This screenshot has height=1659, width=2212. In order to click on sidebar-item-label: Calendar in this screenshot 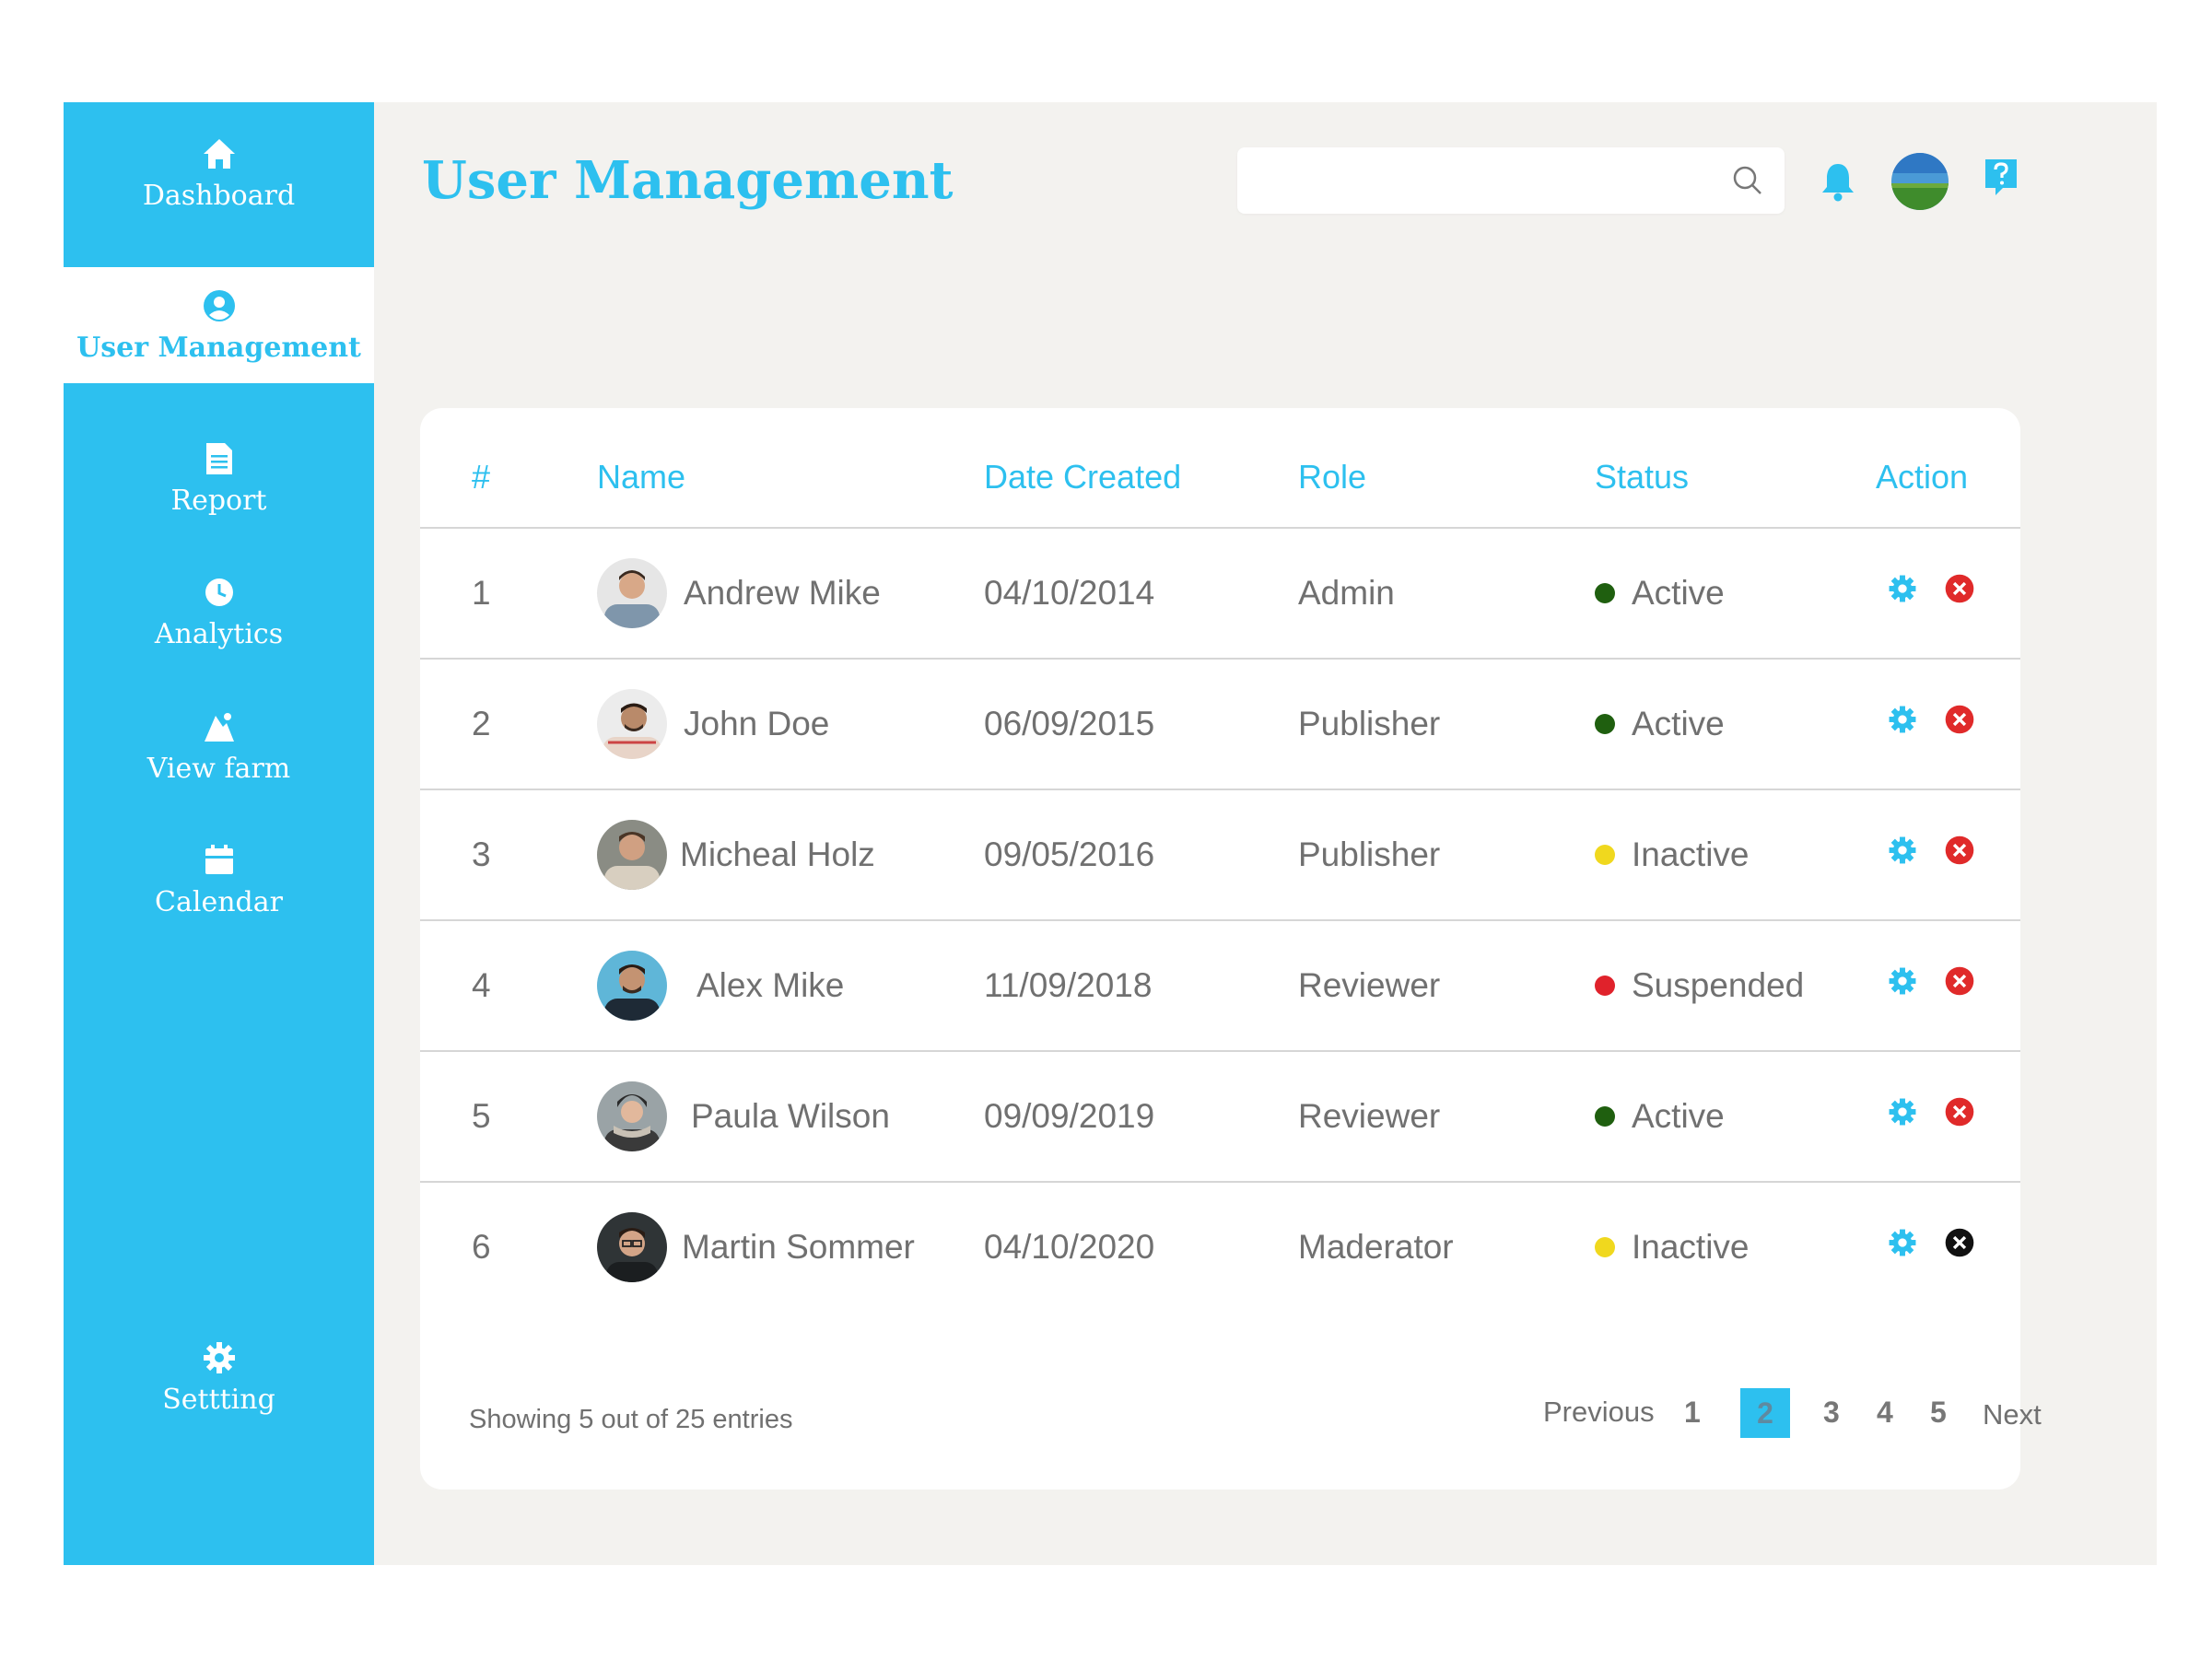, I will do `click(219, 902)`.